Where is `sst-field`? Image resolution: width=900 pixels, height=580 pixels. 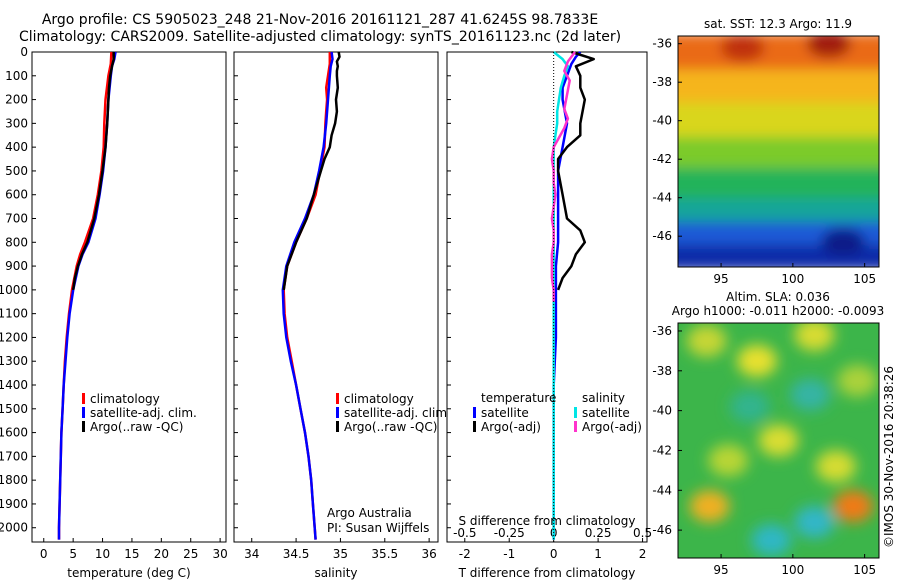
sst-field is located at coordinates (778, 151).